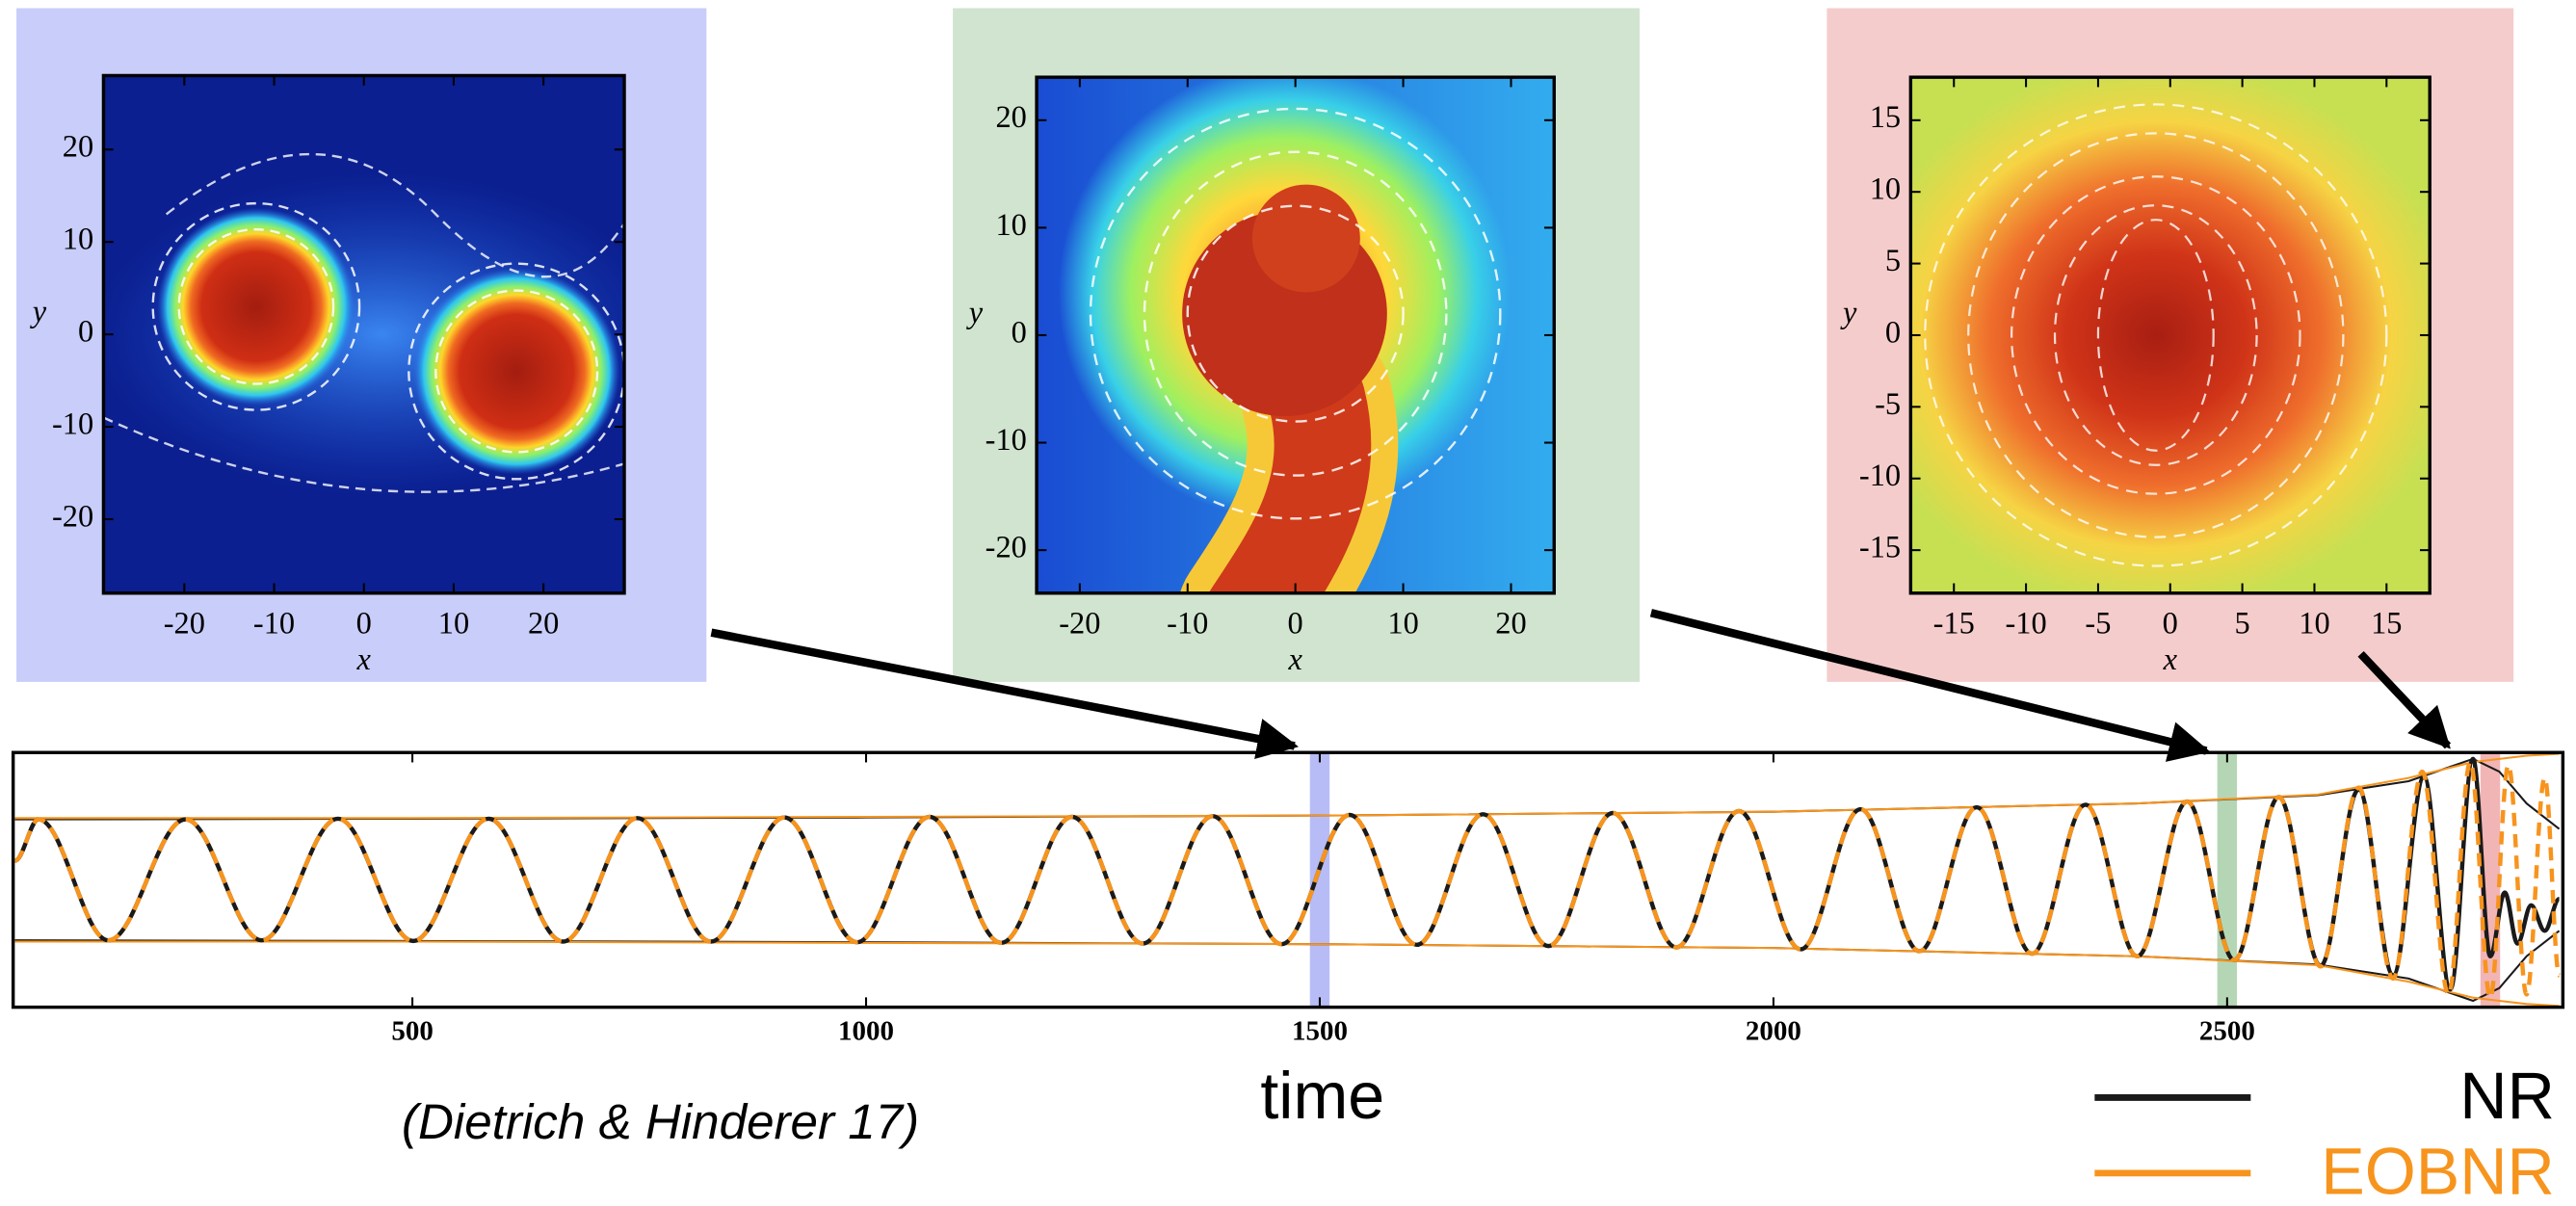 The image size is (2576, 1206). I want to click on x-tick-label: 2500, so click(2227, 1031).